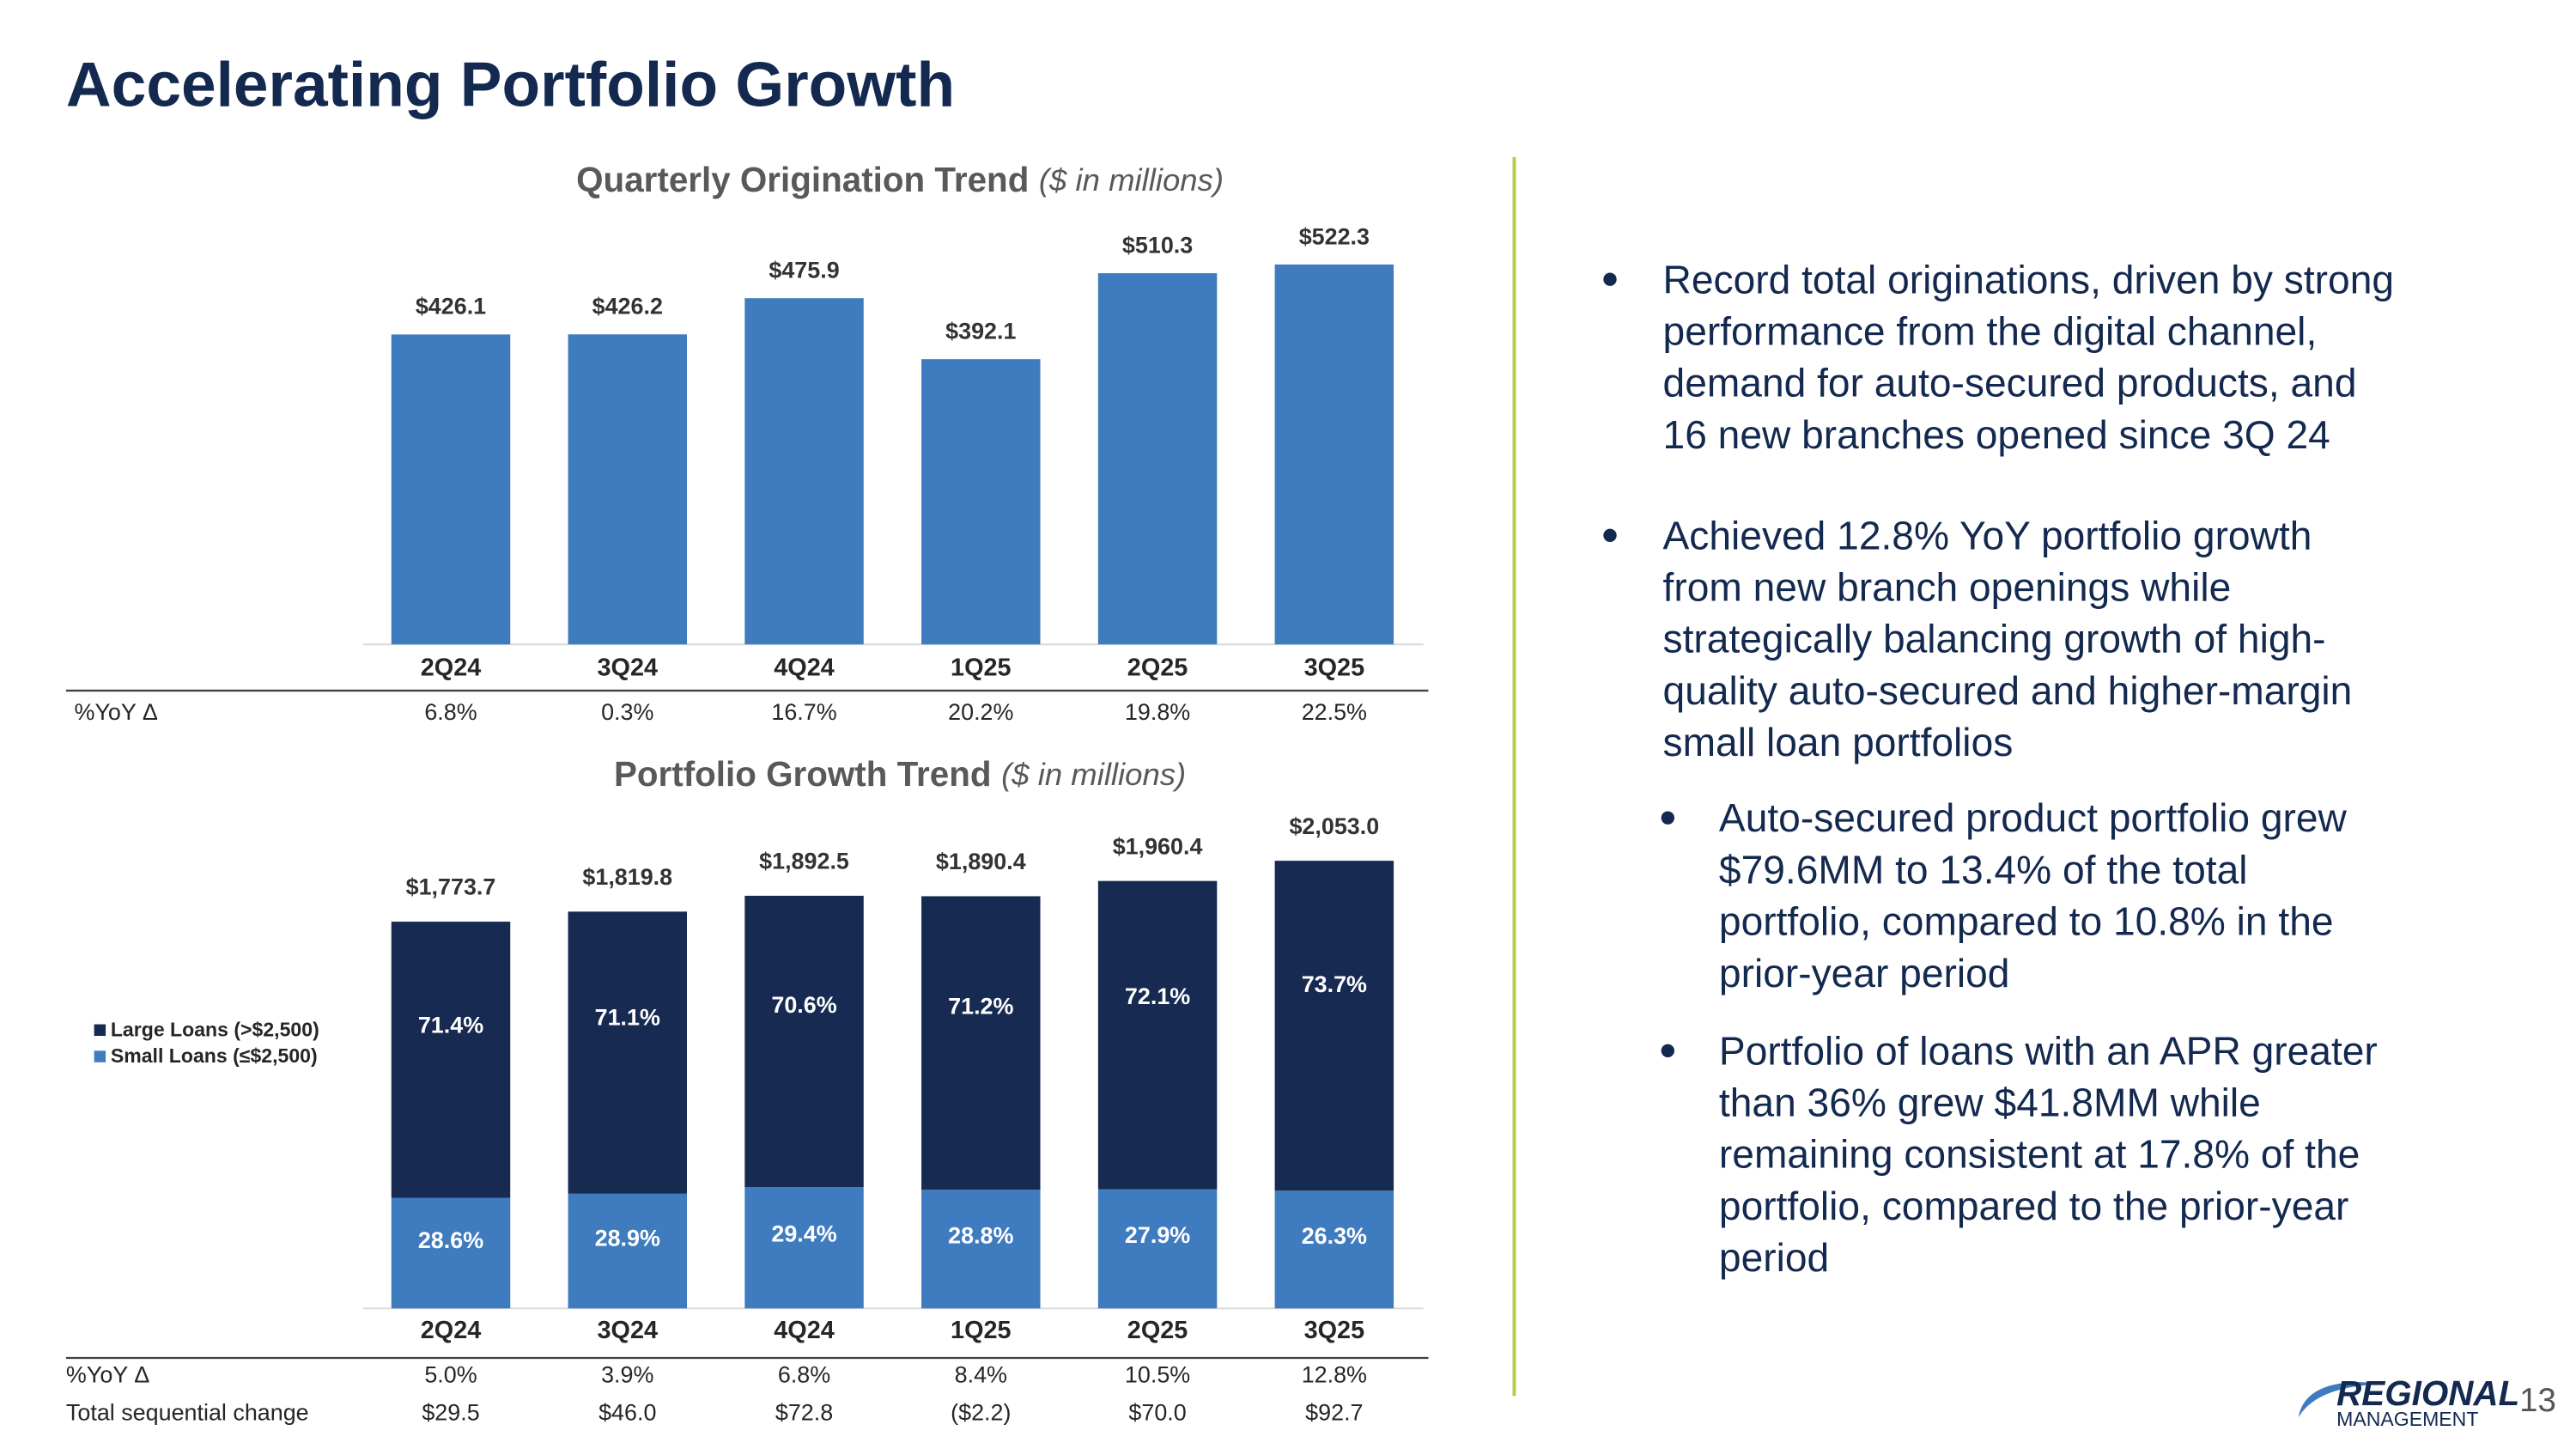 The width and height of the screenshot is (2576, 1449). What do you see at coordinates (1158, 668) in the screenshot?
I see `x-tick-label: 2Q25` at bounding box center [1158, 668].